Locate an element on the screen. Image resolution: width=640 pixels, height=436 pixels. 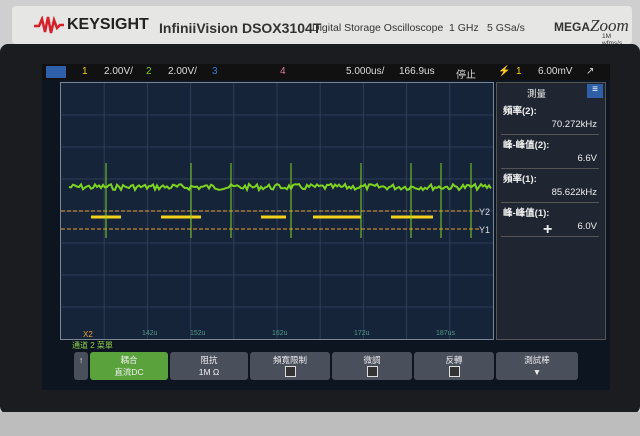
measurement-label: 峰-峰值(1): is located at coordinates (526, 213).